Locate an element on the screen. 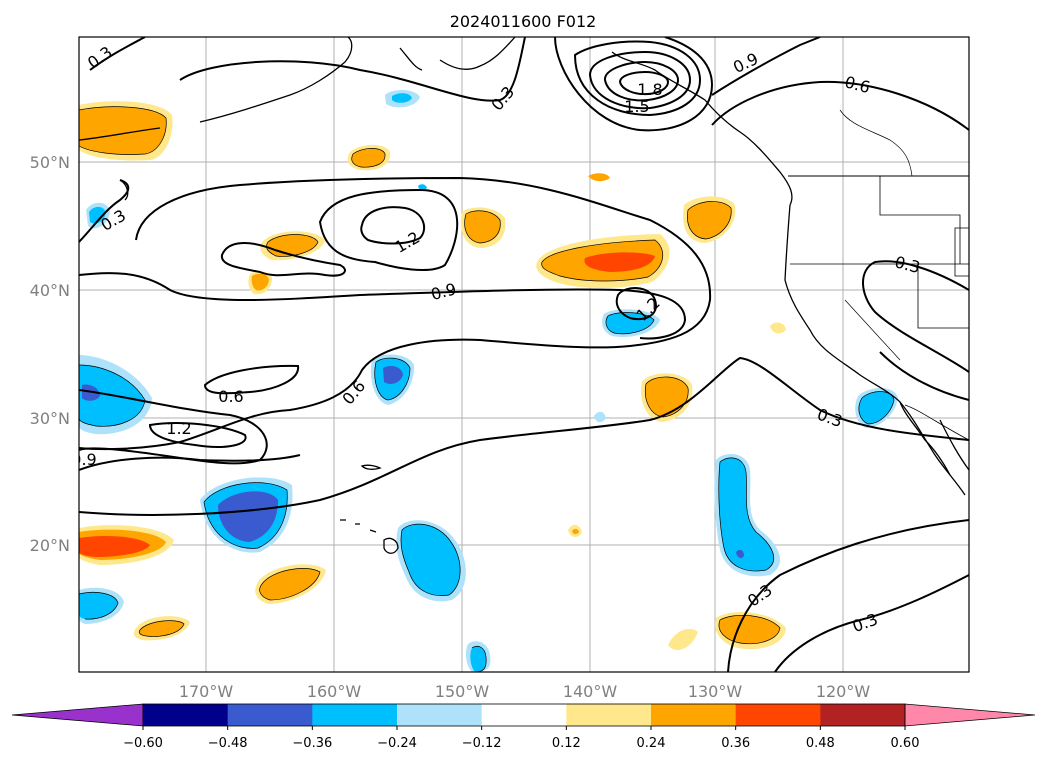  contour-label: 1.5 is located at coordinates (636, 106).